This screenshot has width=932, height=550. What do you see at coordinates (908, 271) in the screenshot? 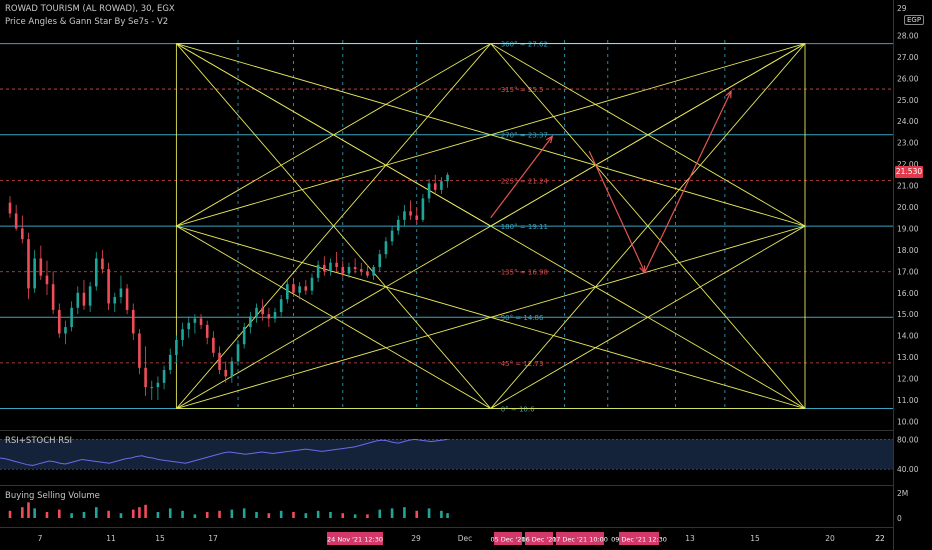
I see `price-tick-label: 17.00` at bounding box center [908, 271].